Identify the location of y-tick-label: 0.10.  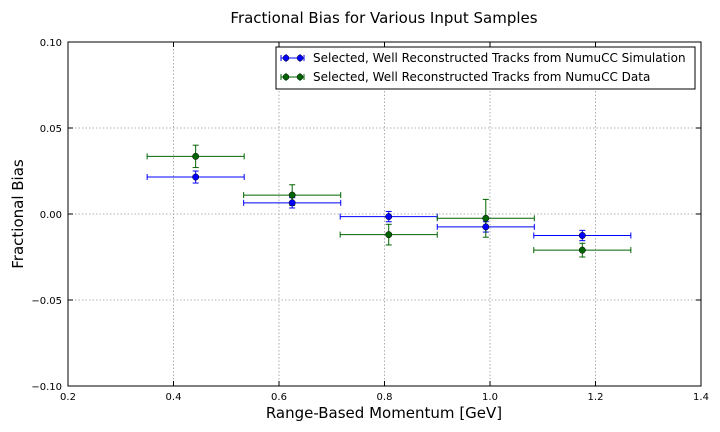
(51, 43).